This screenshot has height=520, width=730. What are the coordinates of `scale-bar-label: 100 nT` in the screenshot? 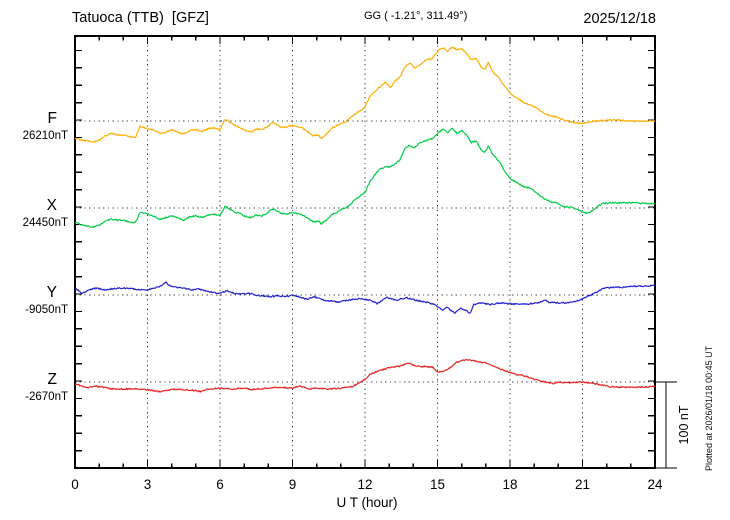 It's located at (684, 424).